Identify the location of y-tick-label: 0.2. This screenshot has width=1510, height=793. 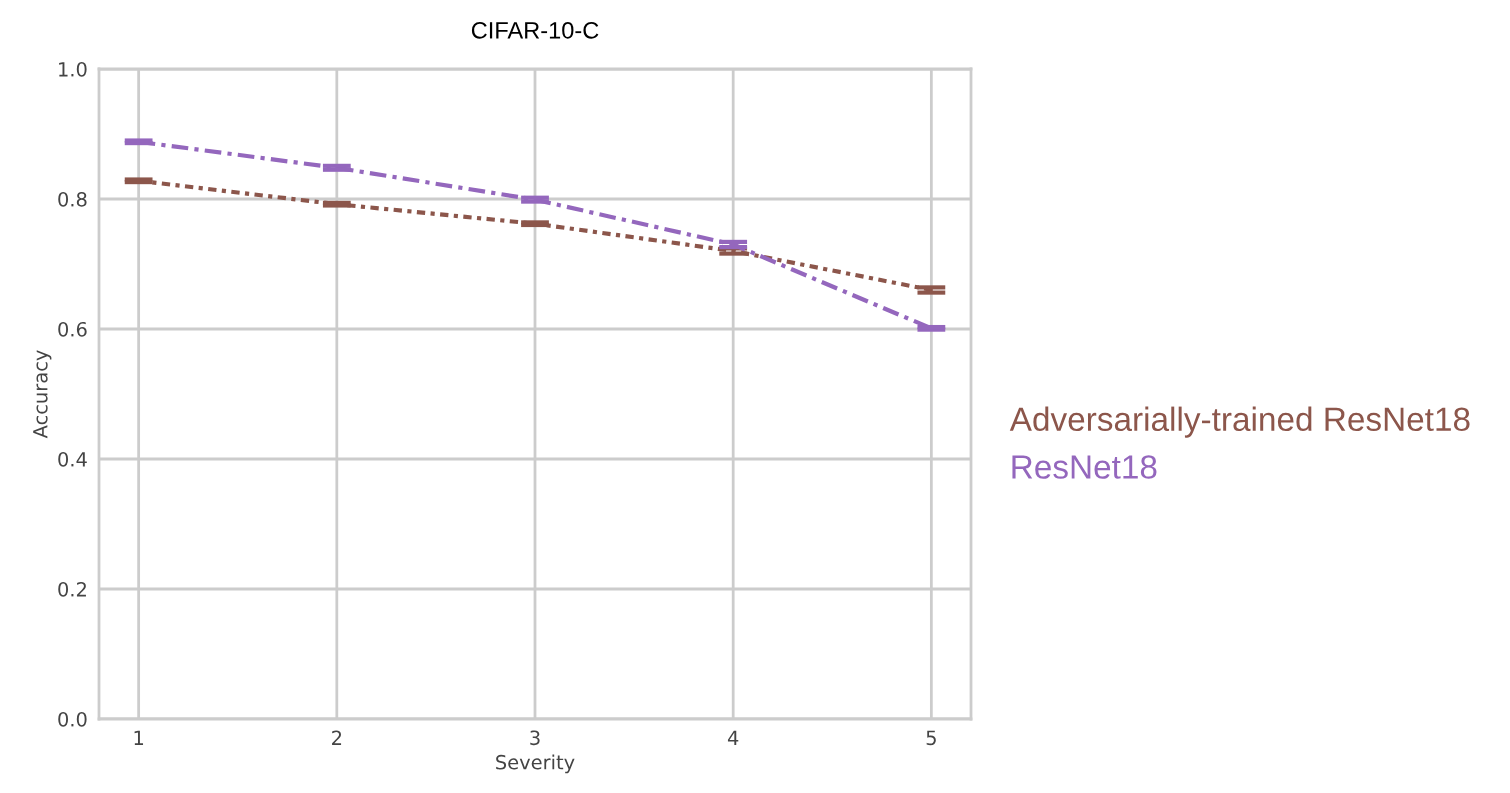
(72, 589).